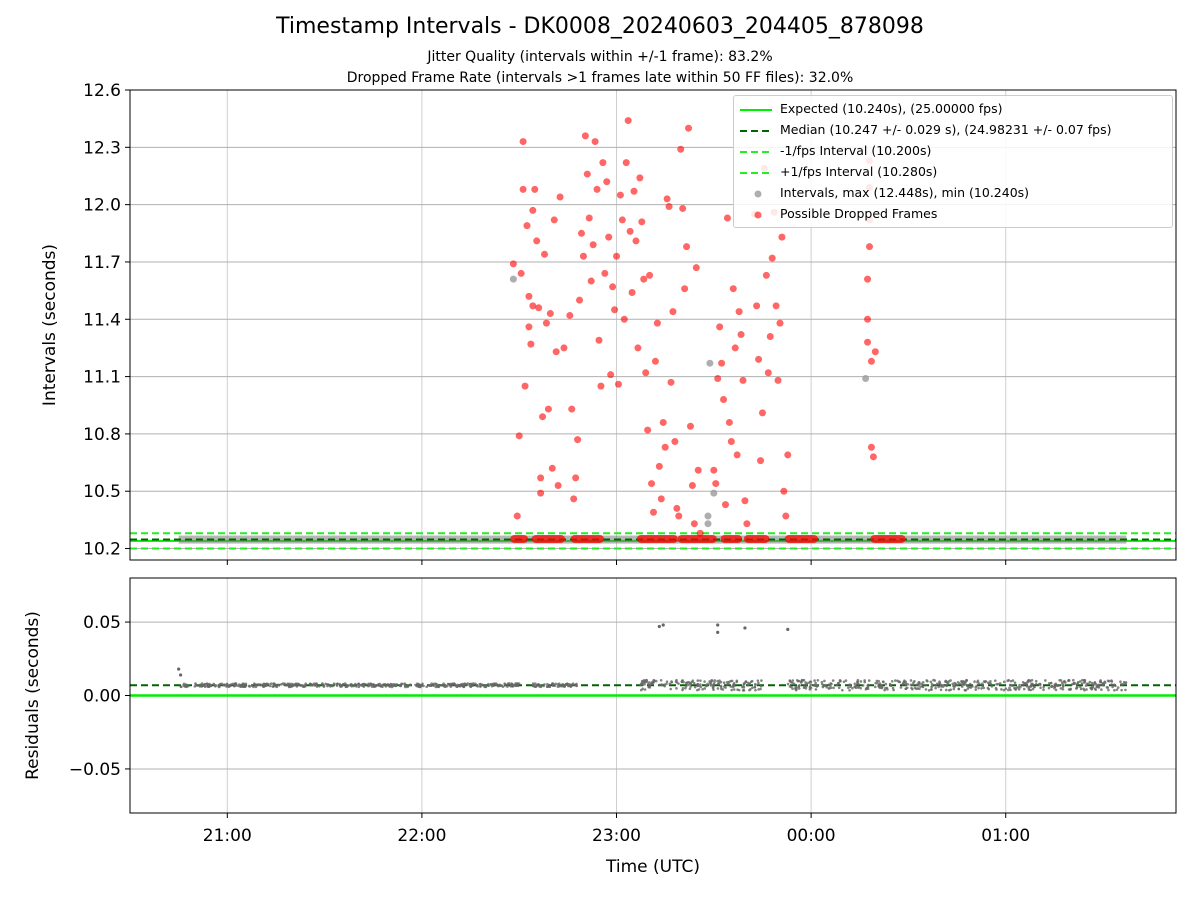 This screenshot has height=900, width=1200. Describe the element at coordinates (102, 697) in the screenshot. I see `y-tick-label: 0.00` at that location.